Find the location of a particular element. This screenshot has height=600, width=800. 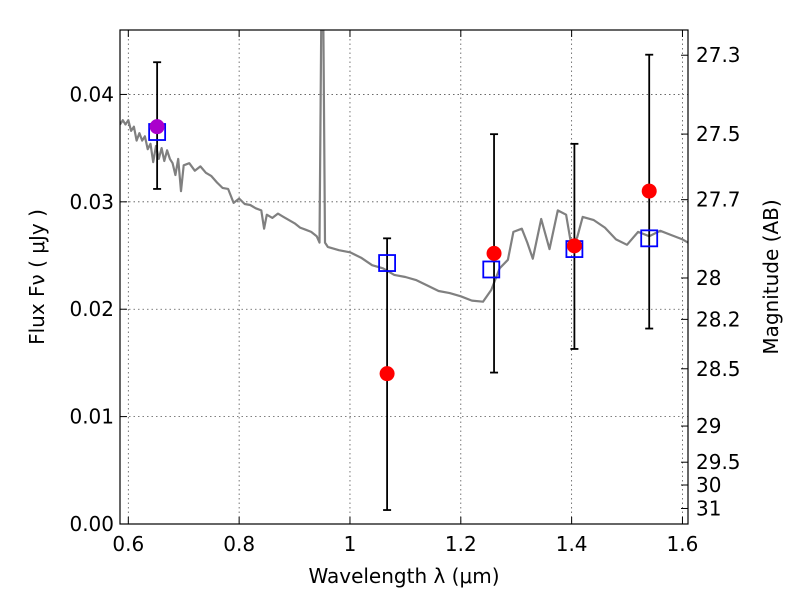

y-tick-label: 0.01 is located at coordinates (91, 417).